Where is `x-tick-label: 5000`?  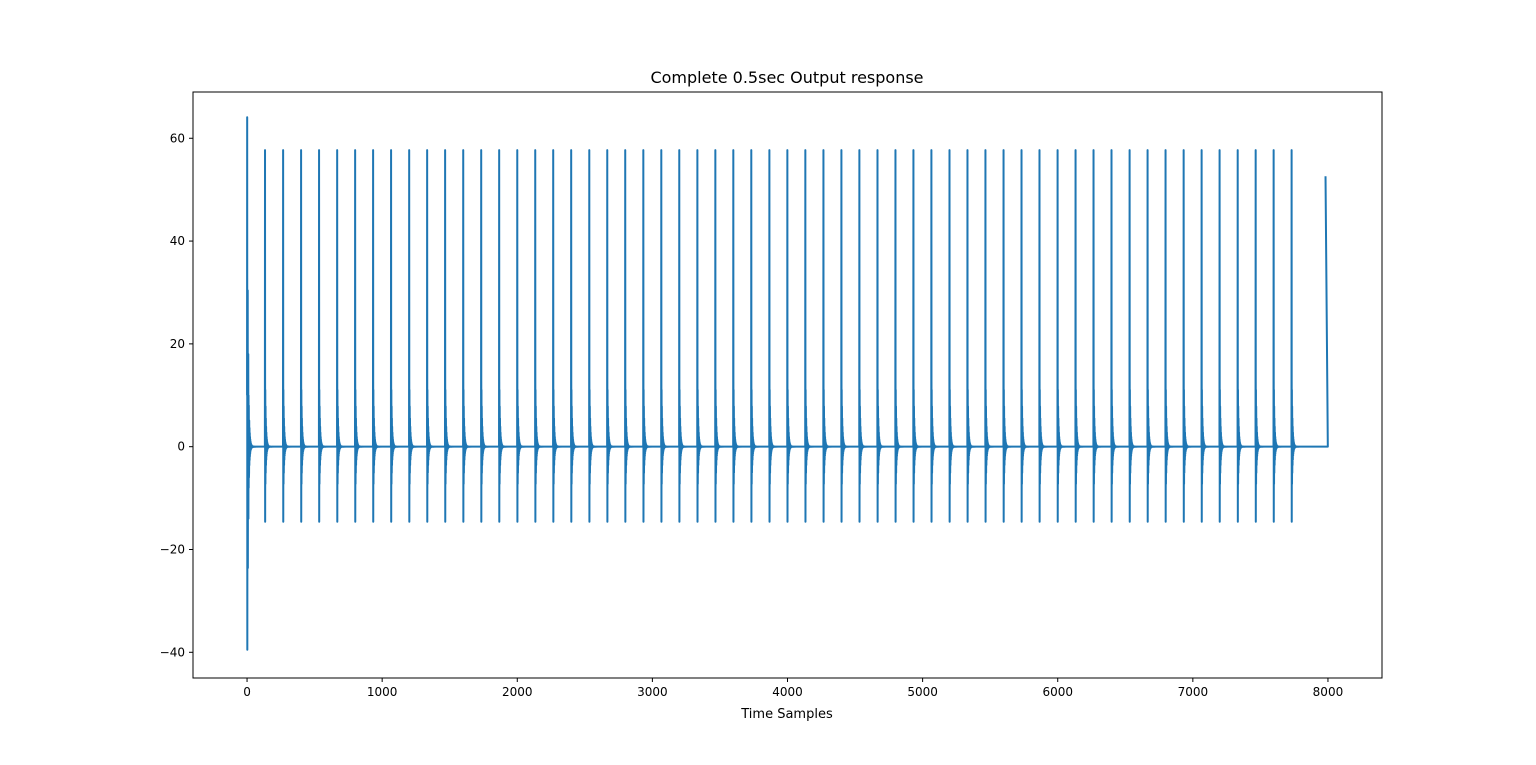
x-tick-label: 5000 is located at coordinates (922, 692).